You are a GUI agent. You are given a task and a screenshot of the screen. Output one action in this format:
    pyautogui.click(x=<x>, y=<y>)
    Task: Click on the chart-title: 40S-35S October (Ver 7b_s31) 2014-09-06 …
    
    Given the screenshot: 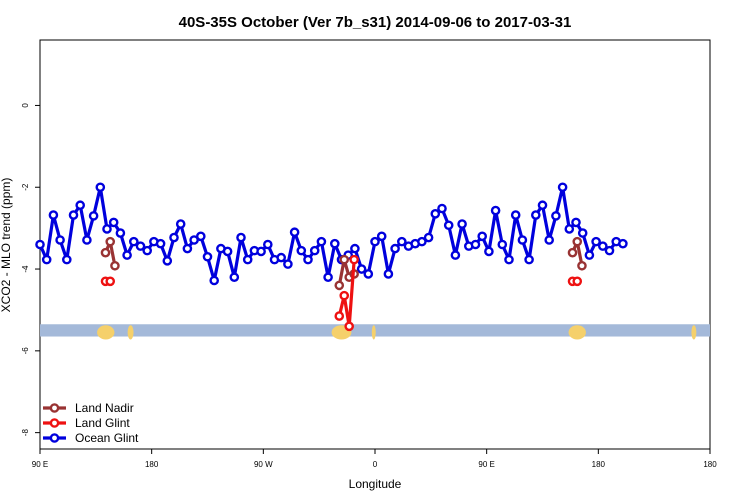 What is the action you would take?
    pyautogui.click(x=375, y=22)
    